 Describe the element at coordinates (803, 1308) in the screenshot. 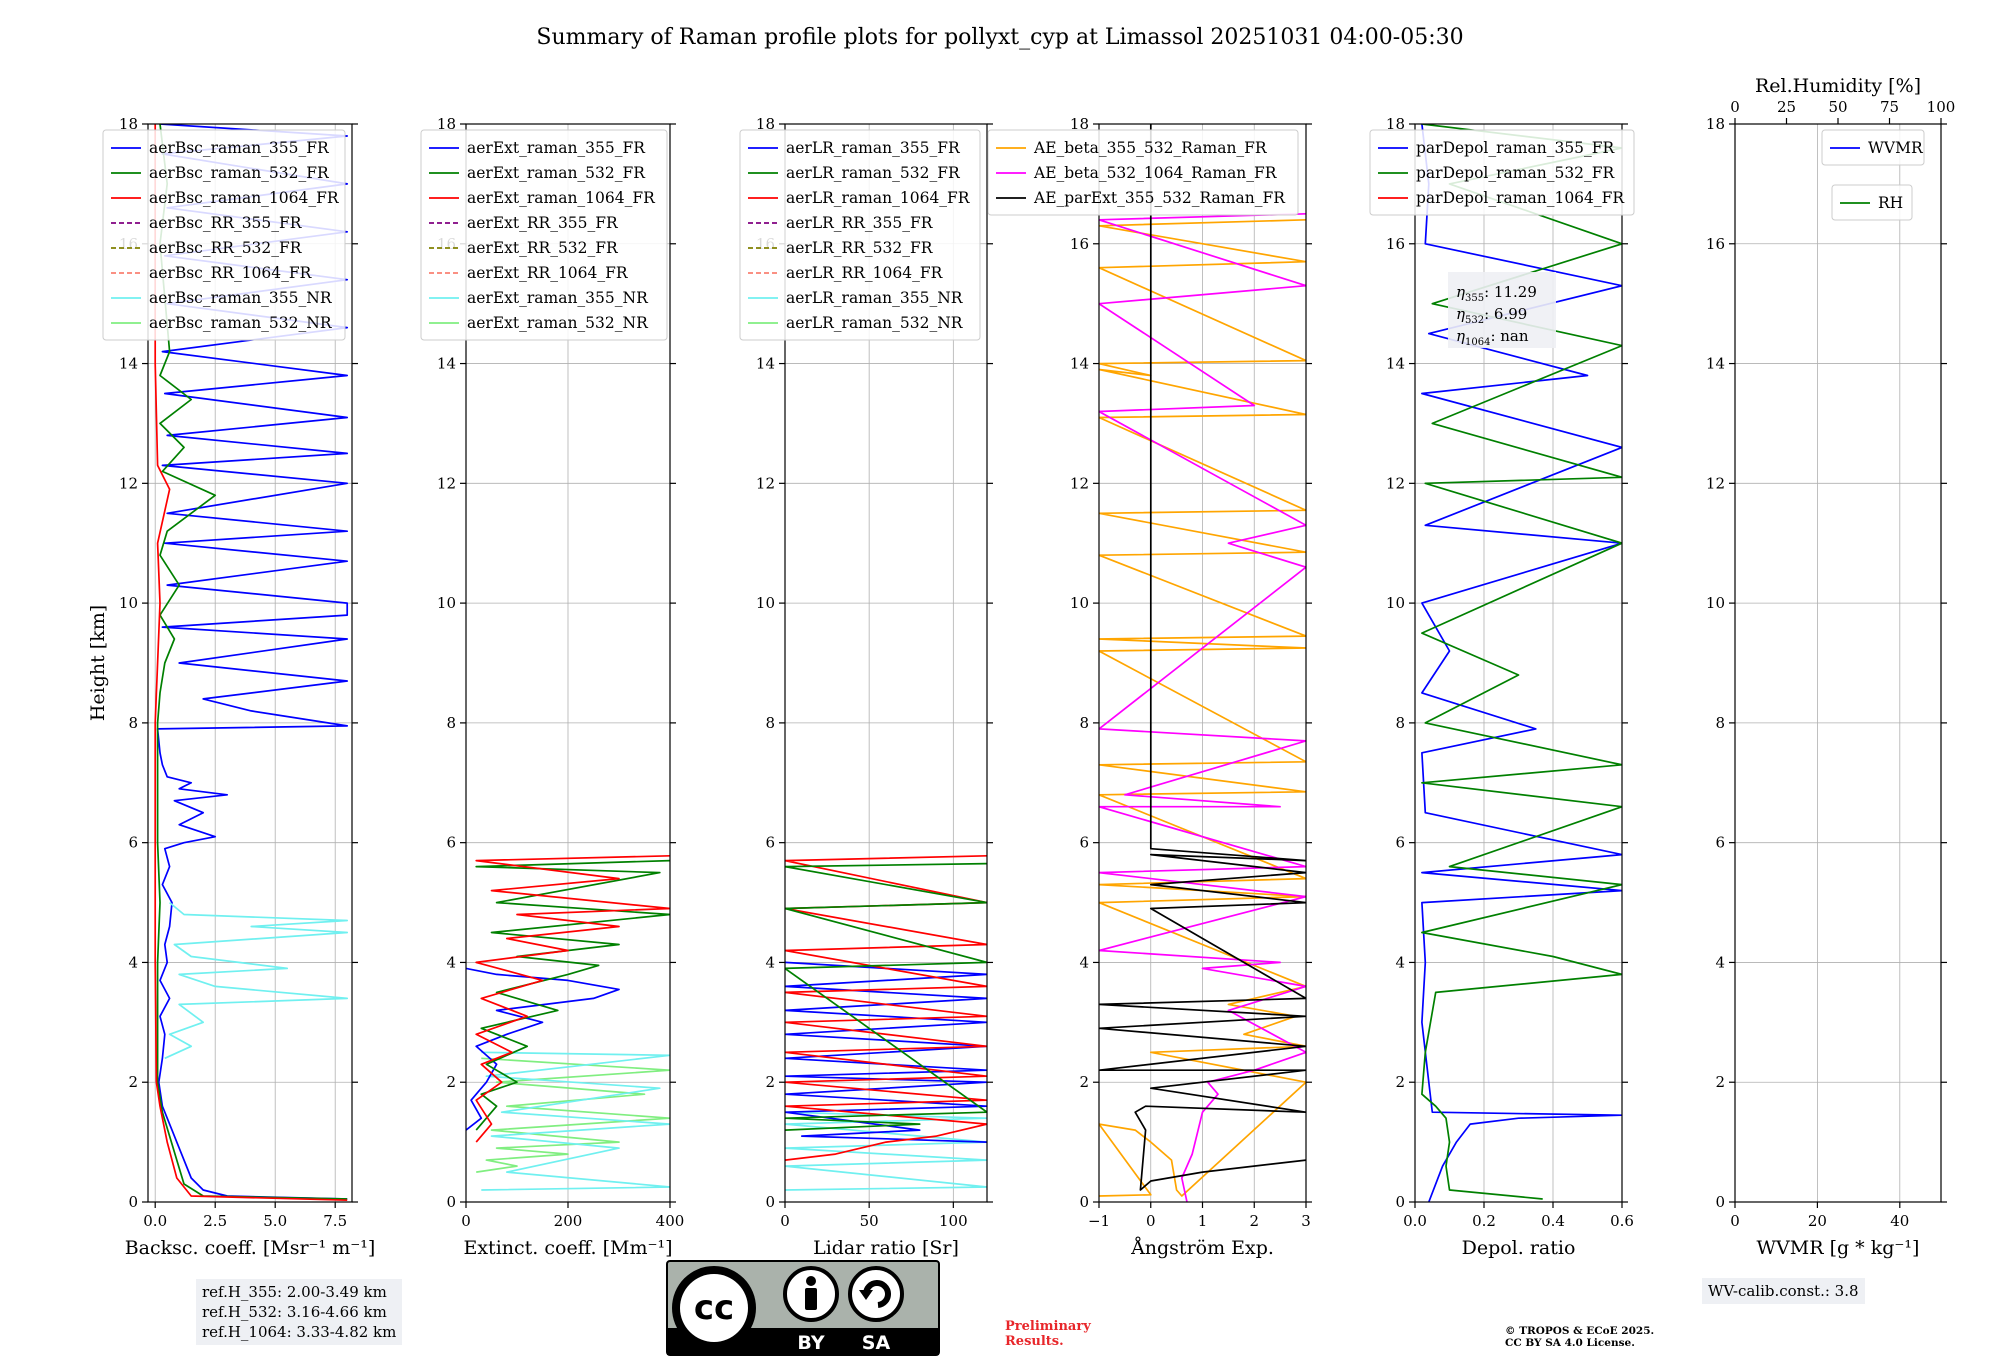

I see `cc-by-sa-badge: cc BY SA` at that location.